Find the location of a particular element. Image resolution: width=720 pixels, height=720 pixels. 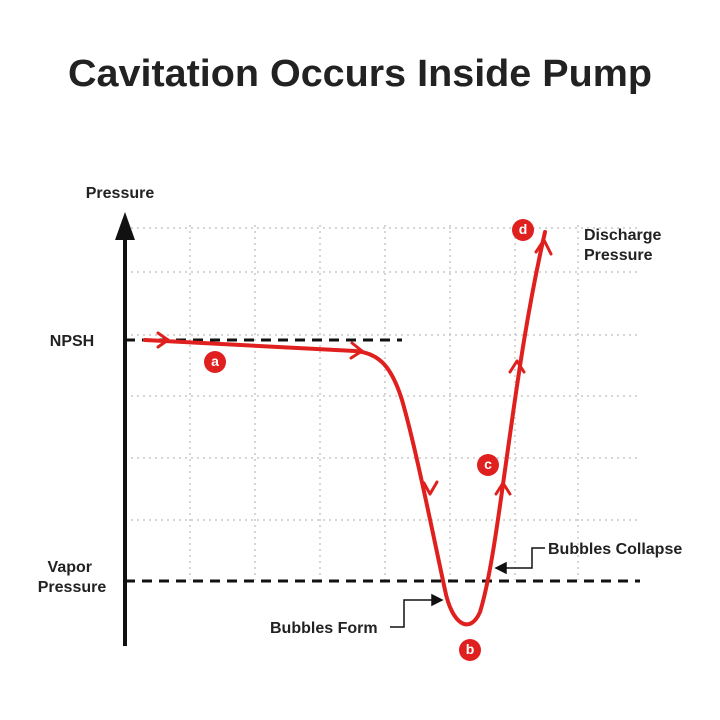

y-axis is located at coordinates (125, 429).